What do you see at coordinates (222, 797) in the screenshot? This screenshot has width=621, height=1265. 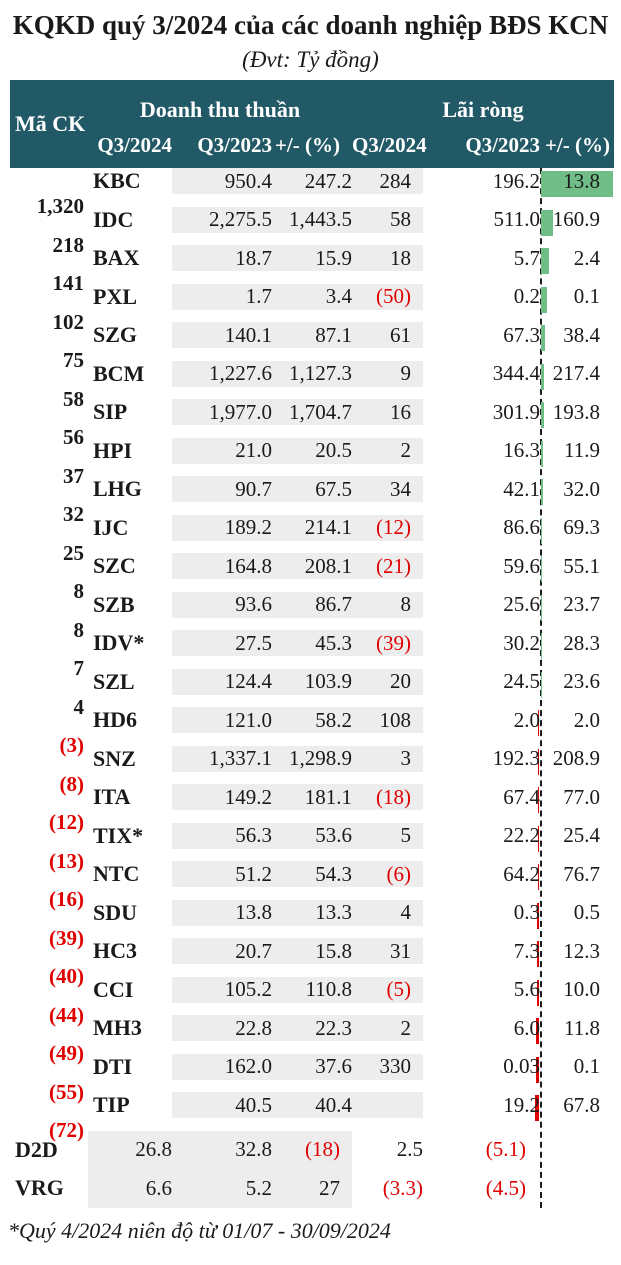 I see `revenue-q3-2024-cell: 149.2` at bounding box center [222, 797].